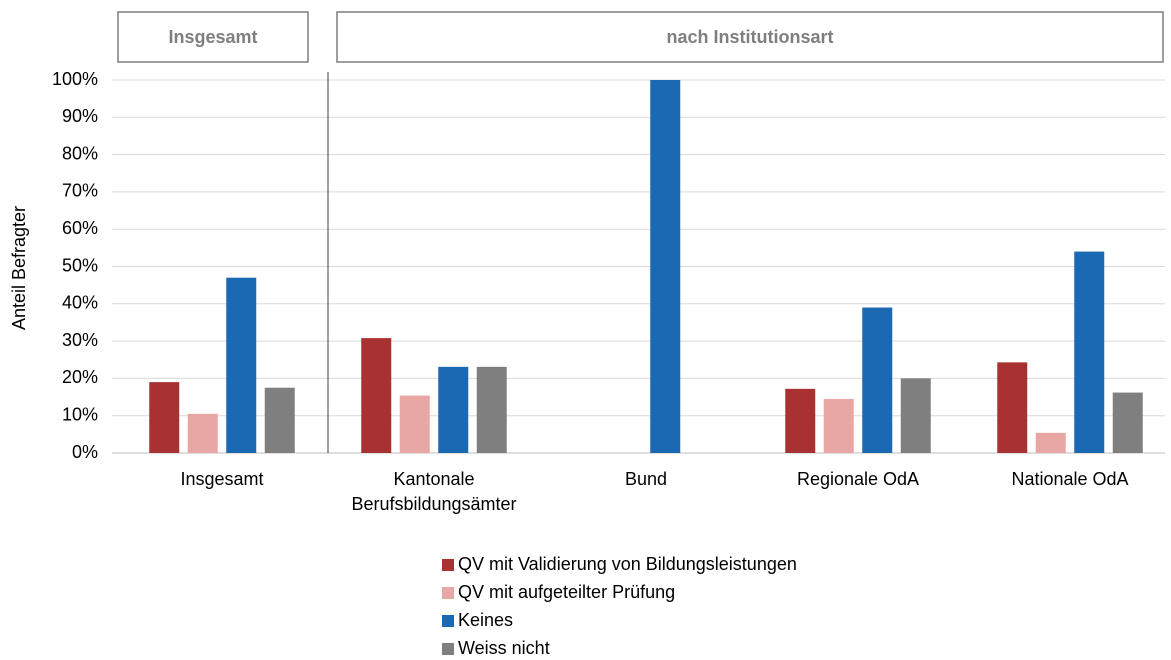  What do you see at coordinates (80, 414) in the screenshot?
I see `y-tick-label: 10%` at bounding box center [80, 414].